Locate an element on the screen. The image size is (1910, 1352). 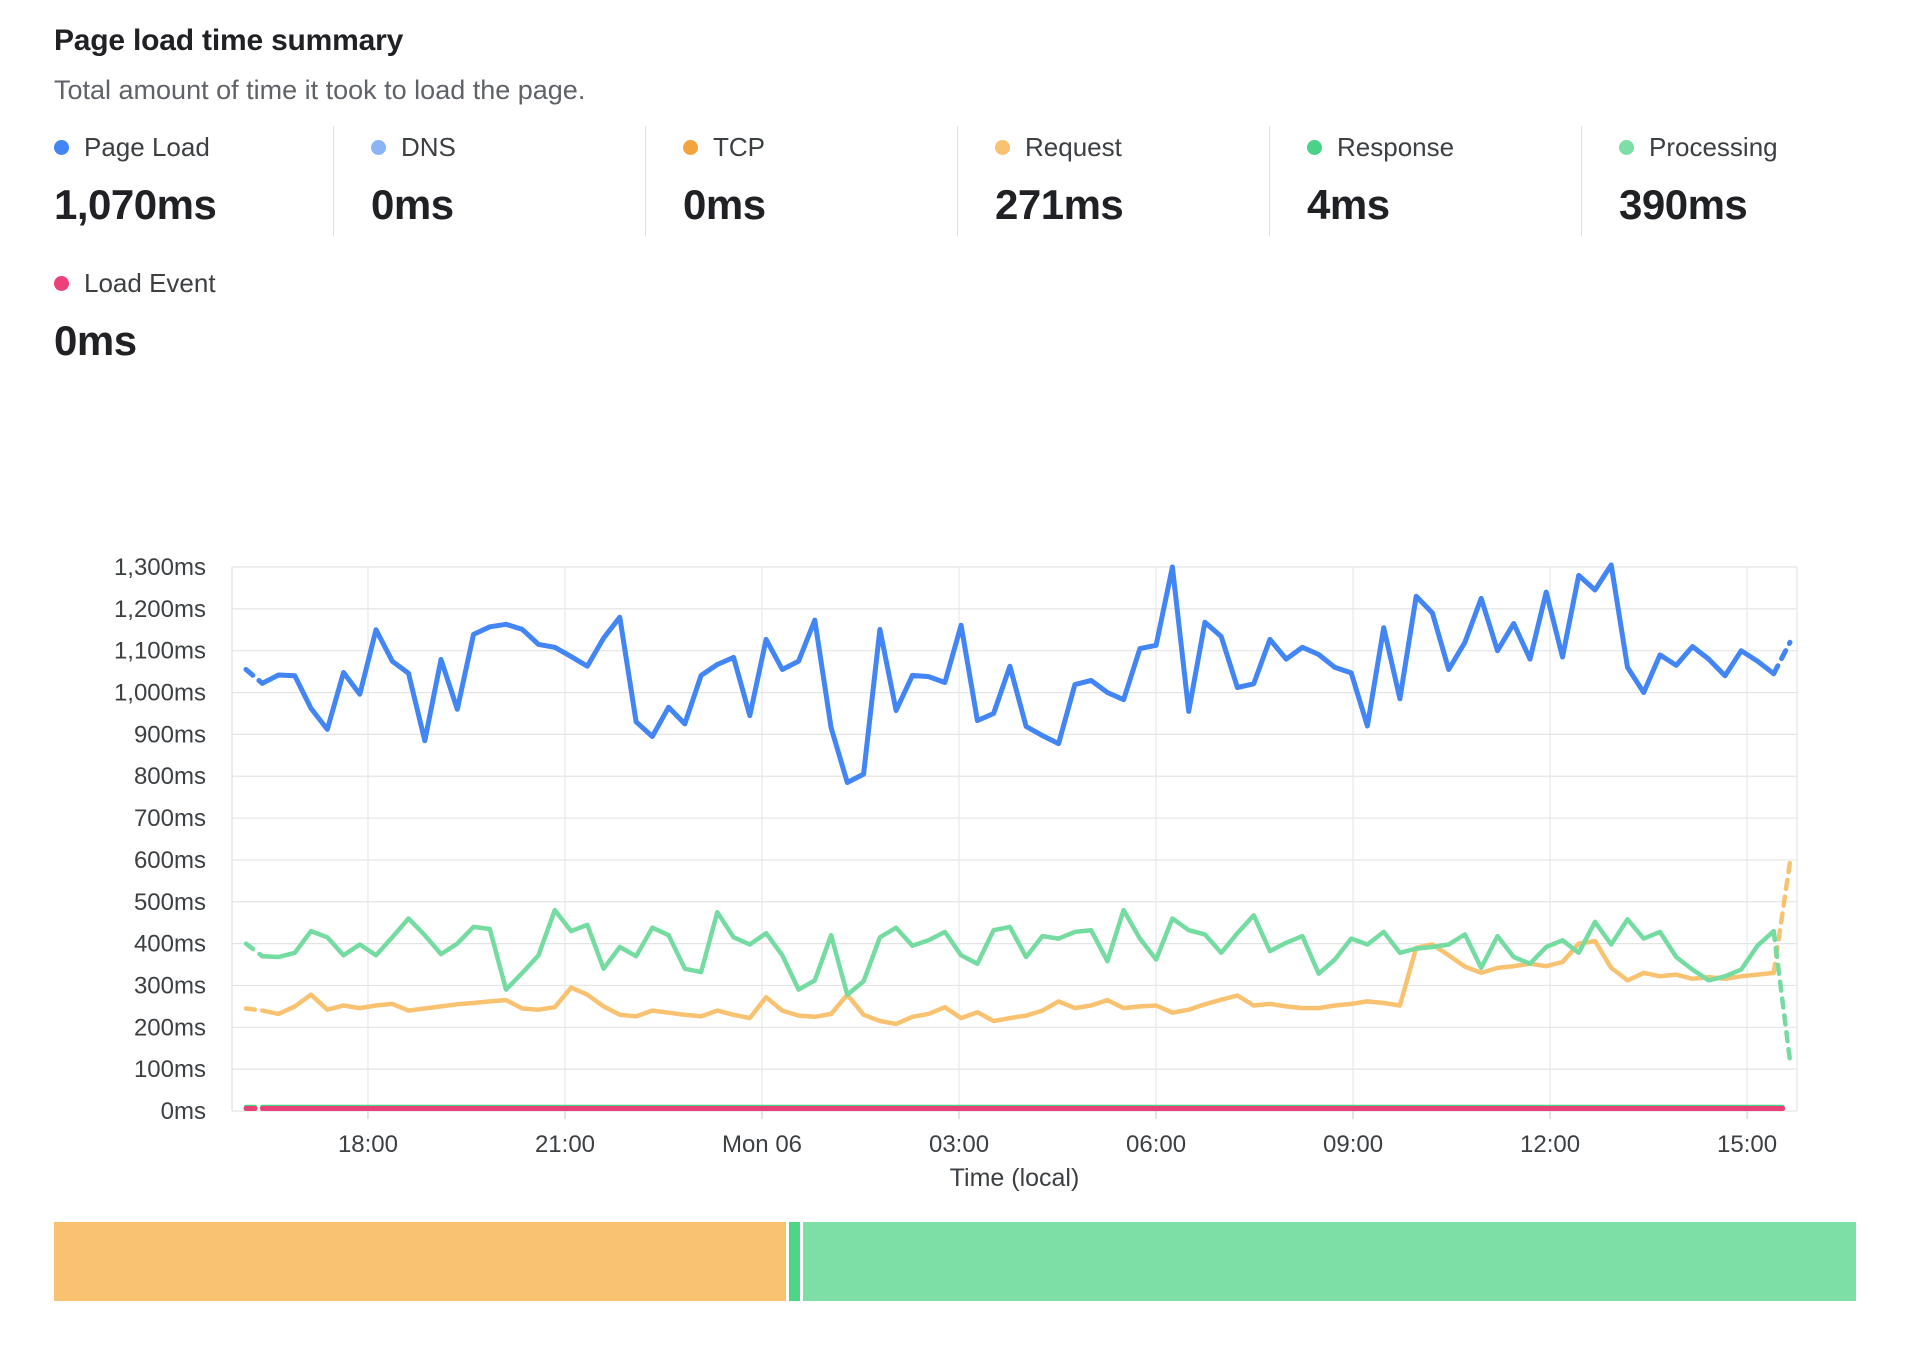
stat-processing-header: Processing is located at coordinates (1756, 147).